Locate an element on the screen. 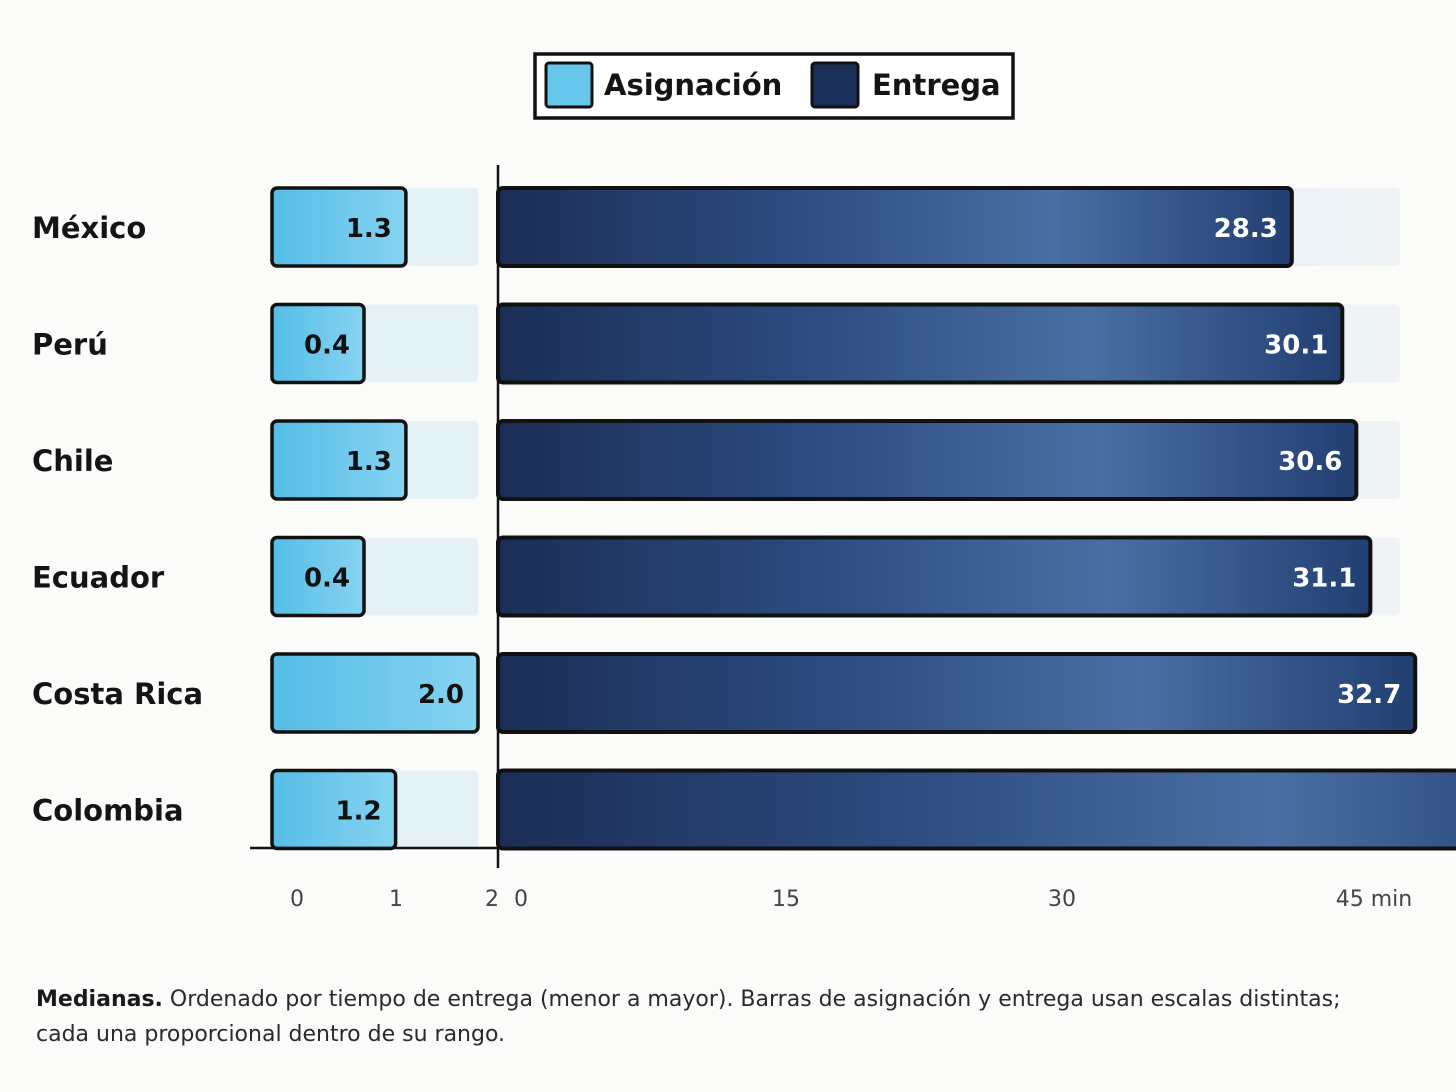 This screenshot has height=1092, width=1456. legend: Asignación Entrega is located at coordinates (774, 86).